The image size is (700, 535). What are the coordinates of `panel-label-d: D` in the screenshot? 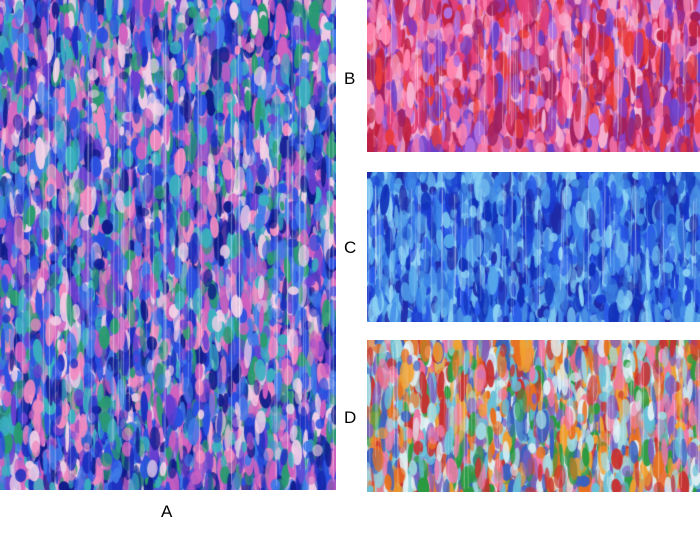 It's located at (350, 417).